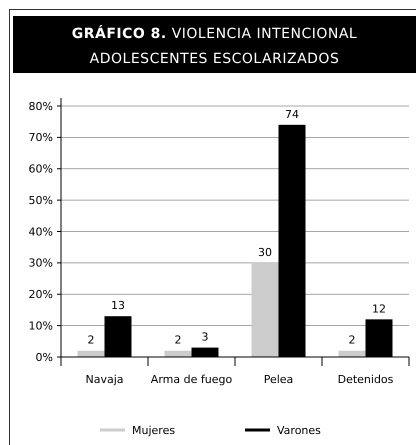  Describe the element at coordinates (265, 252) in the screenshot. I see `data-label: 30` at that location.